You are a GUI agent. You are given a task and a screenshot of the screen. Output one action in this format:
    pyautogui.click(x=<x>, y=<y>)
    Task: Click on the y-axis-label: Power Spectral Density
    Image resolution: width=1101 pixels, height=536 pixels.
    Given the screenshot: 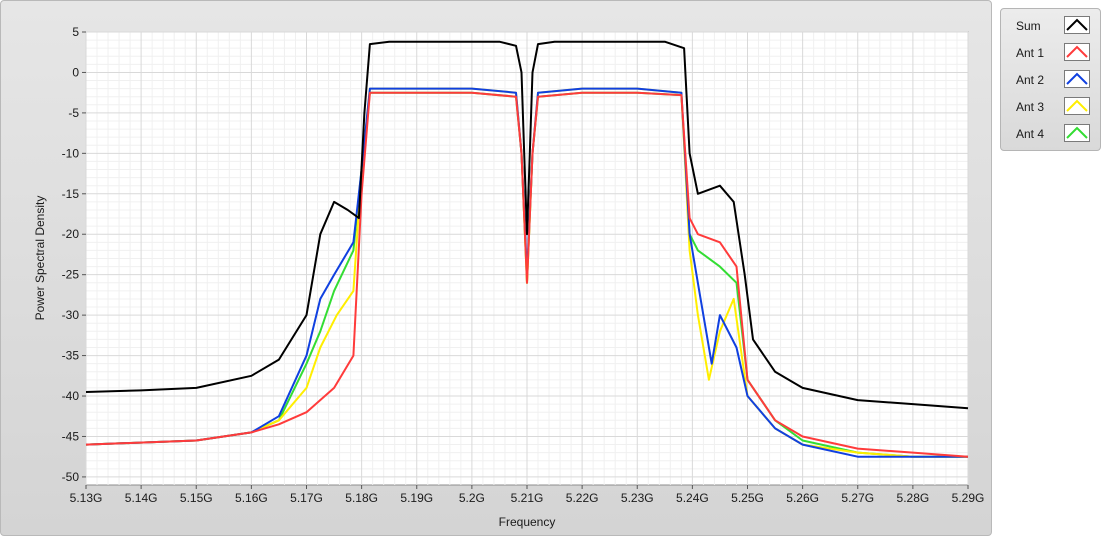 What is the action you would take?
    pyautogui.click(x=40, y=258)
    